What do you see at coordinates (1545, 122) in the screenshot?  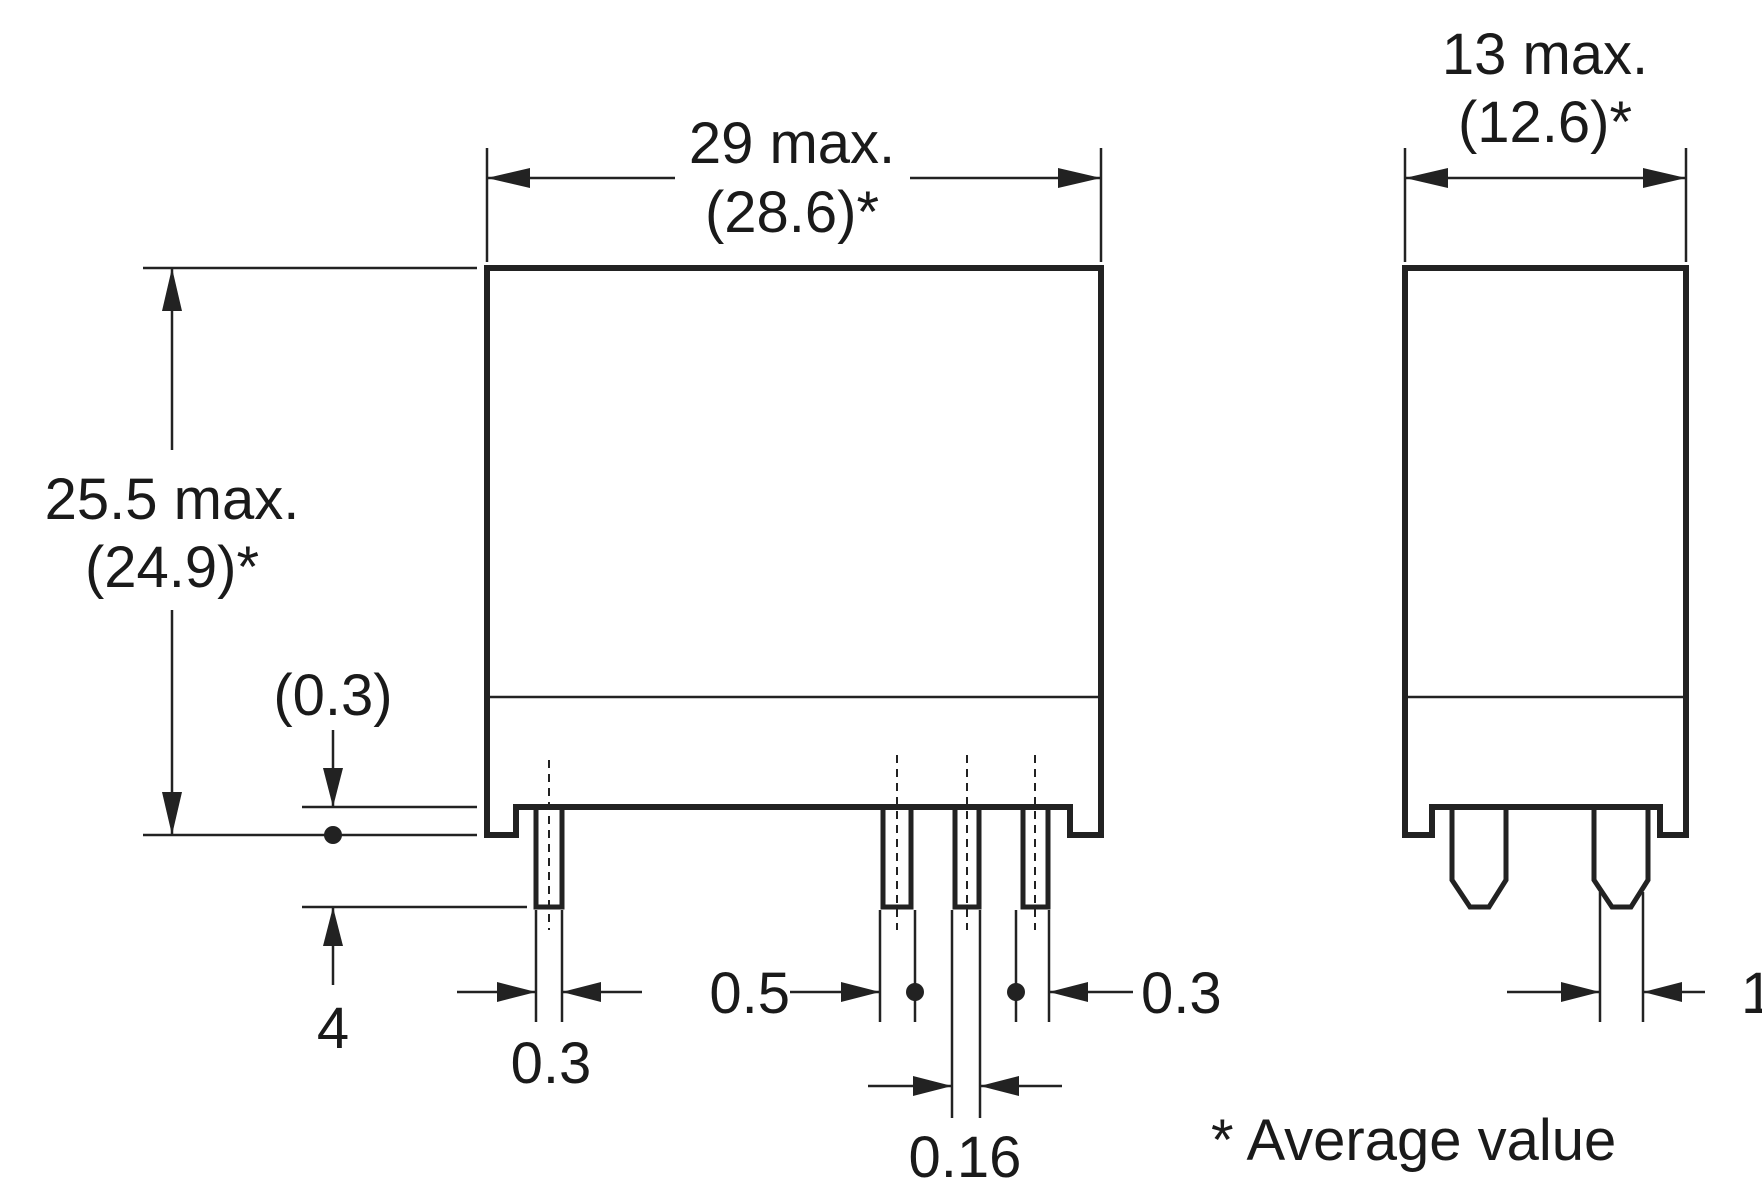 I see `side-depth-avg-label: (12.6)*` at bounding box center [1545, 122].